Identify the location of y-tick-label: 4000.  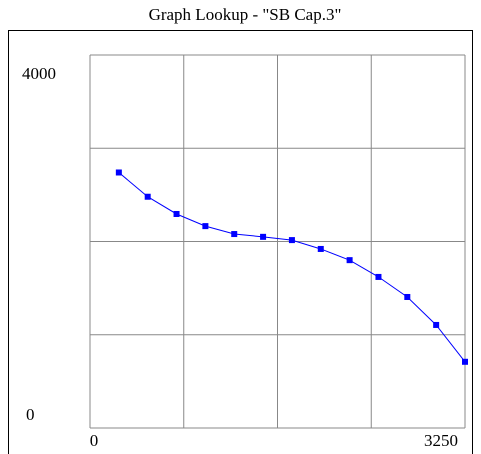
(39, 73).